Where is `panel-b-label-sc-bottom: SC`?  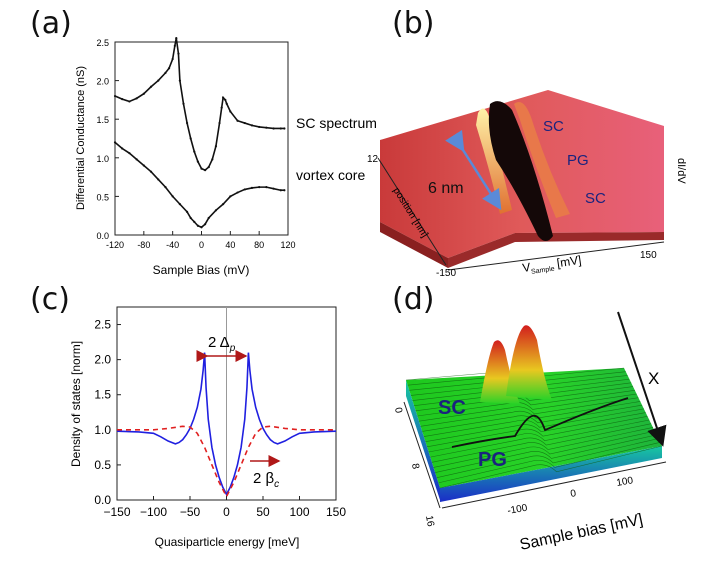
panel-b-label-sc-bottom: SC is located at coordinates (595, 198).